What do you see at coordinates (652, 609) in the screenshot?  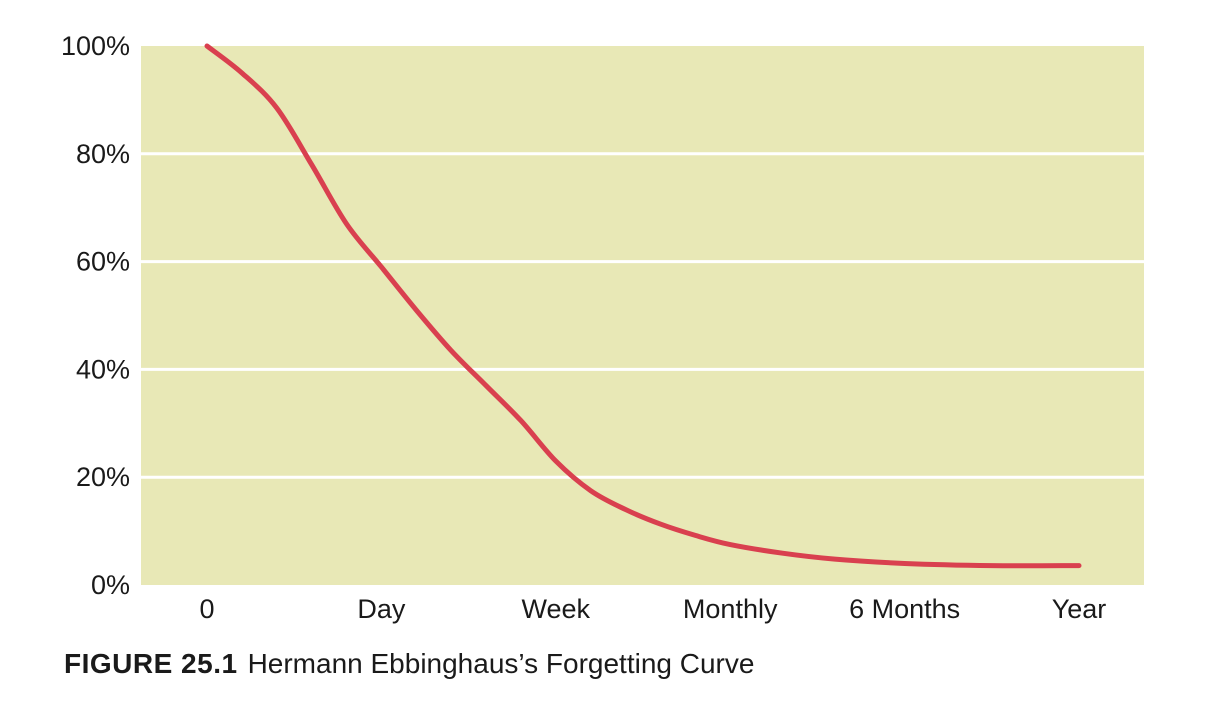 I see `x-axis-ticks: 0 Day Week Monthly 6 Months Year` at bounding box center [652, 609].